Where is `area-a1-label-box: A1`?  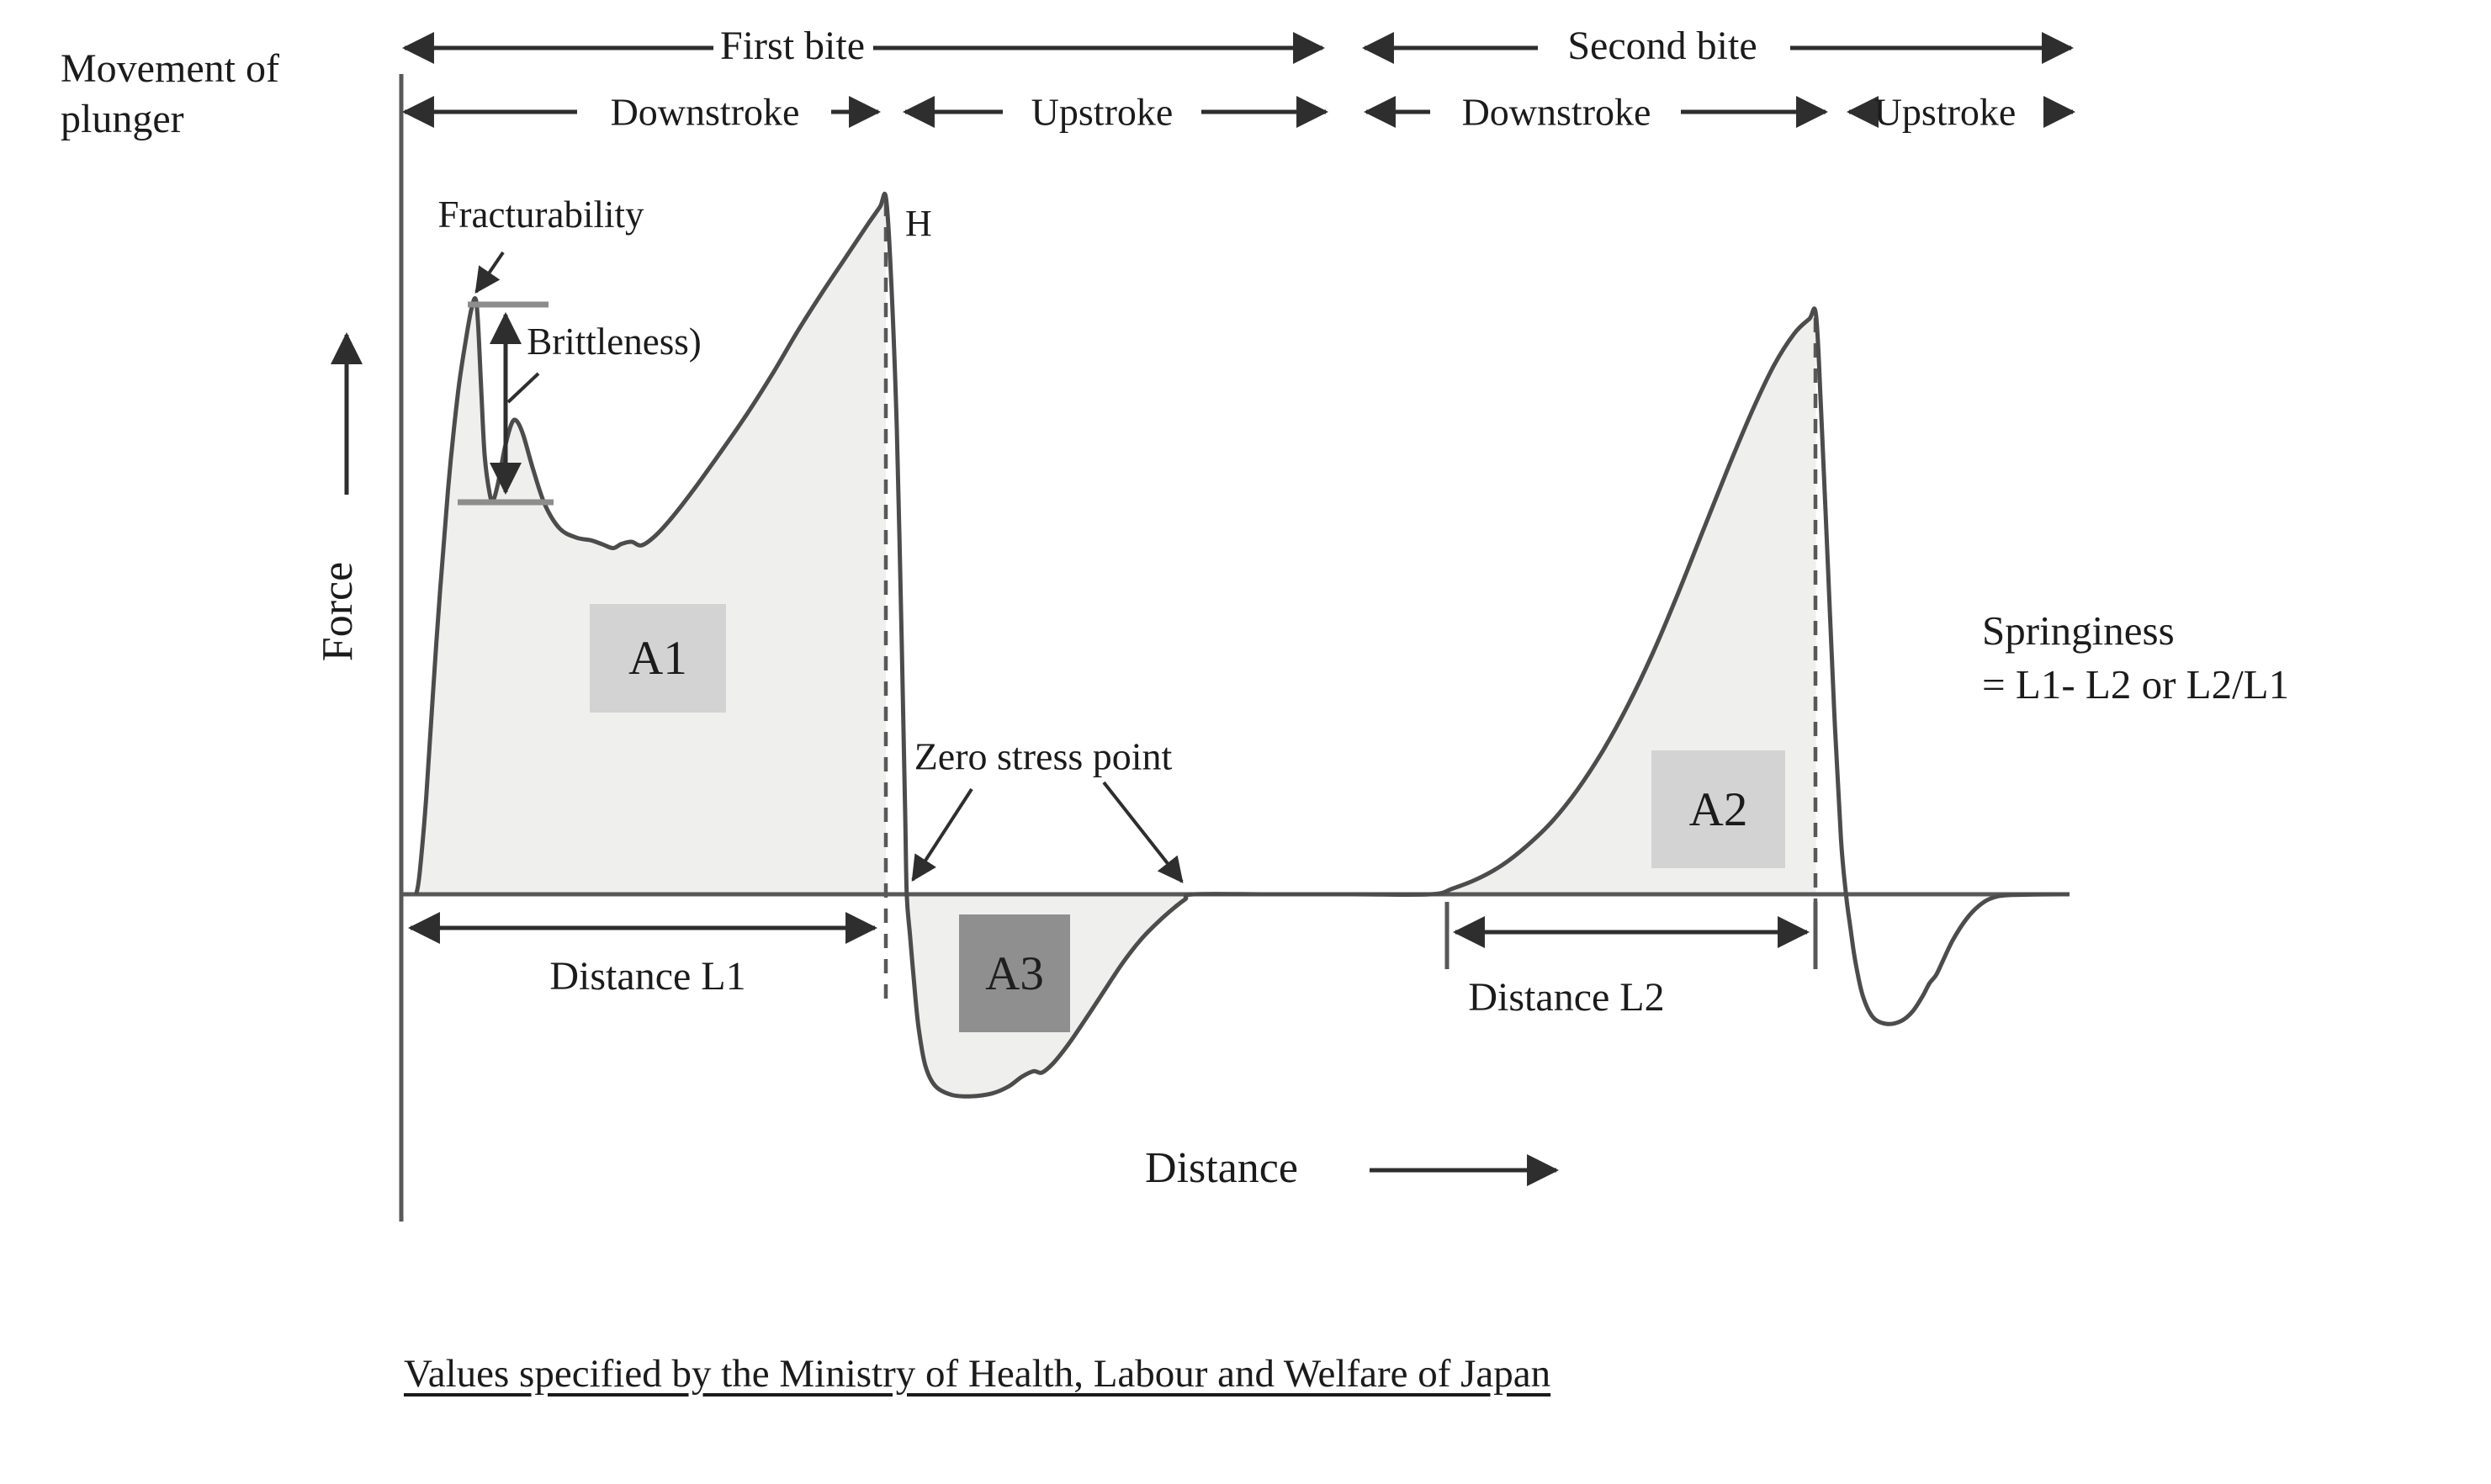
area-a1-label-box: A1 is located at coordinates (658, 658).